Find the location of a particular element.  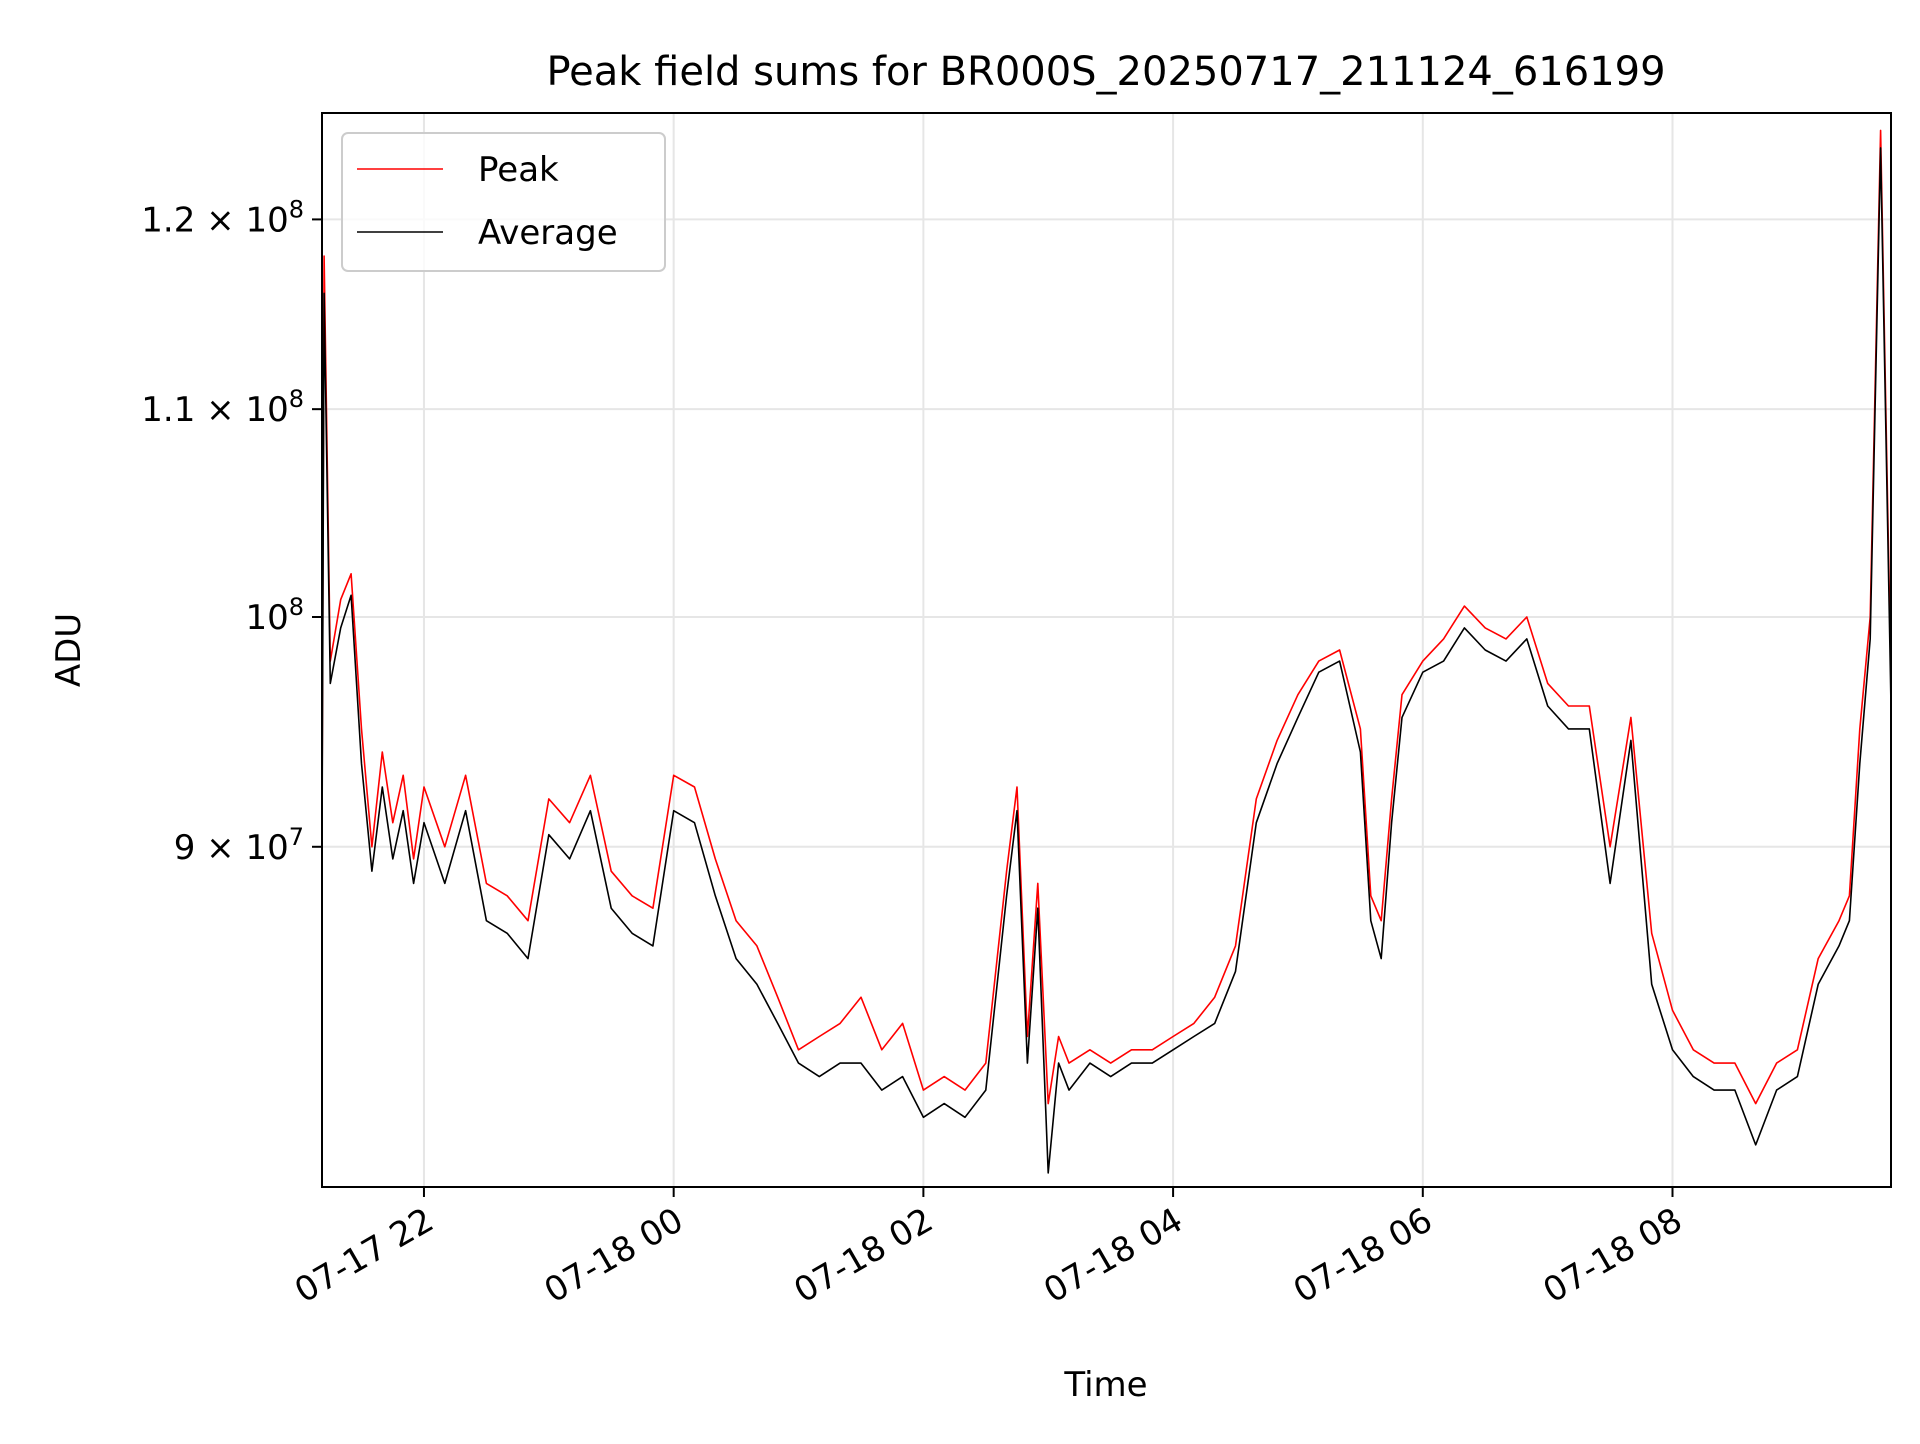

legend-peak-label: Peak is located at coordinates (518, 170).